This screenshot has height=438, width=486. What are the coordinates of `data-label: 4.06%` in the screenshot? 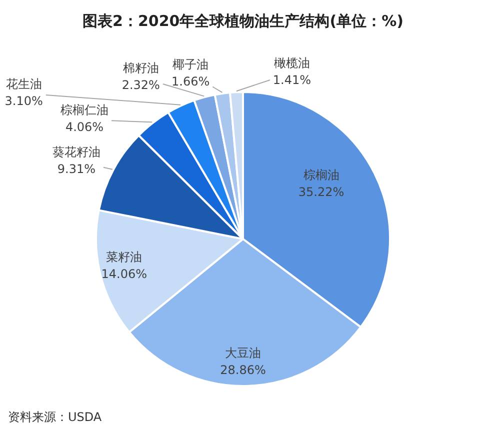 It's located at (84, 127).